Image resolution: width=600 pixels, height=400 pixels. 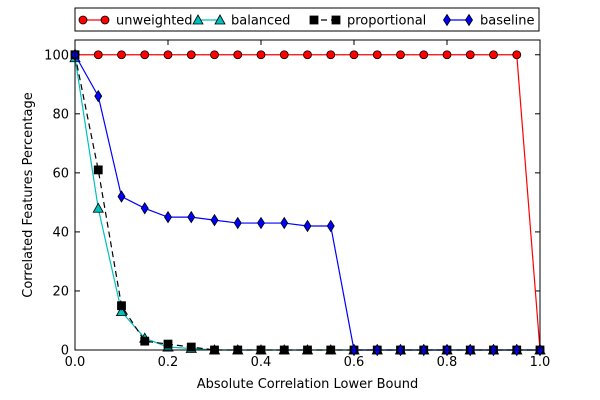 What do you see at coordinates (168, 362) in the screenshot?
I see `x-tick-label: 0.2` at bounding box center [168, 362].